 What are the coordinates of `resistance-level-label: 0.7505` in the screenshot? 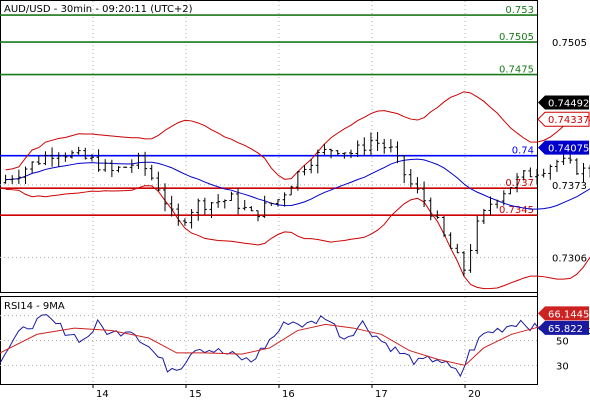 It's located at (516, 37).